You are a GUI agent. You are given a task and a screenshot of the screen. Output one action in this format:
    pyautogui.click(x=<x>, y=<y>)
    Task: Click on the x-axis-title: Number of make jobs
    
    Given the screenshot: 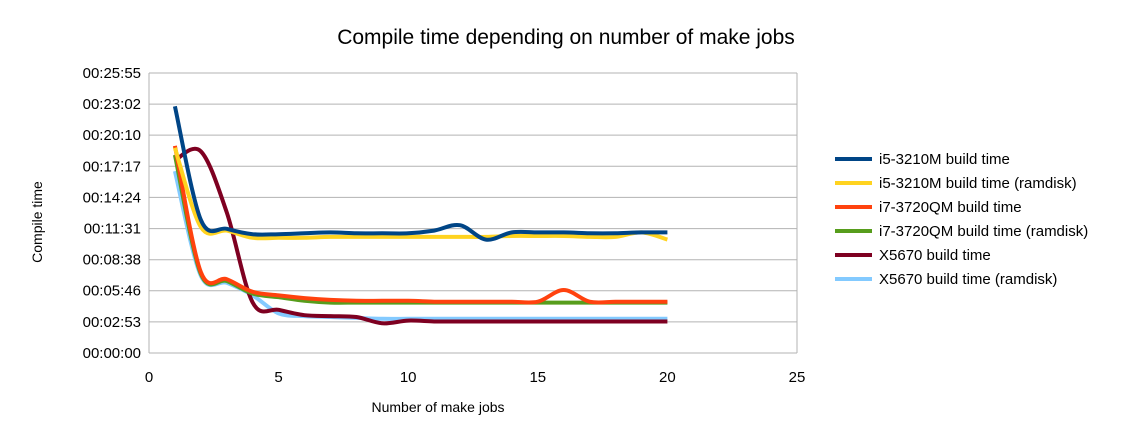 What is the action you would take?
    pyautogui.click(x=437, y=407)
    